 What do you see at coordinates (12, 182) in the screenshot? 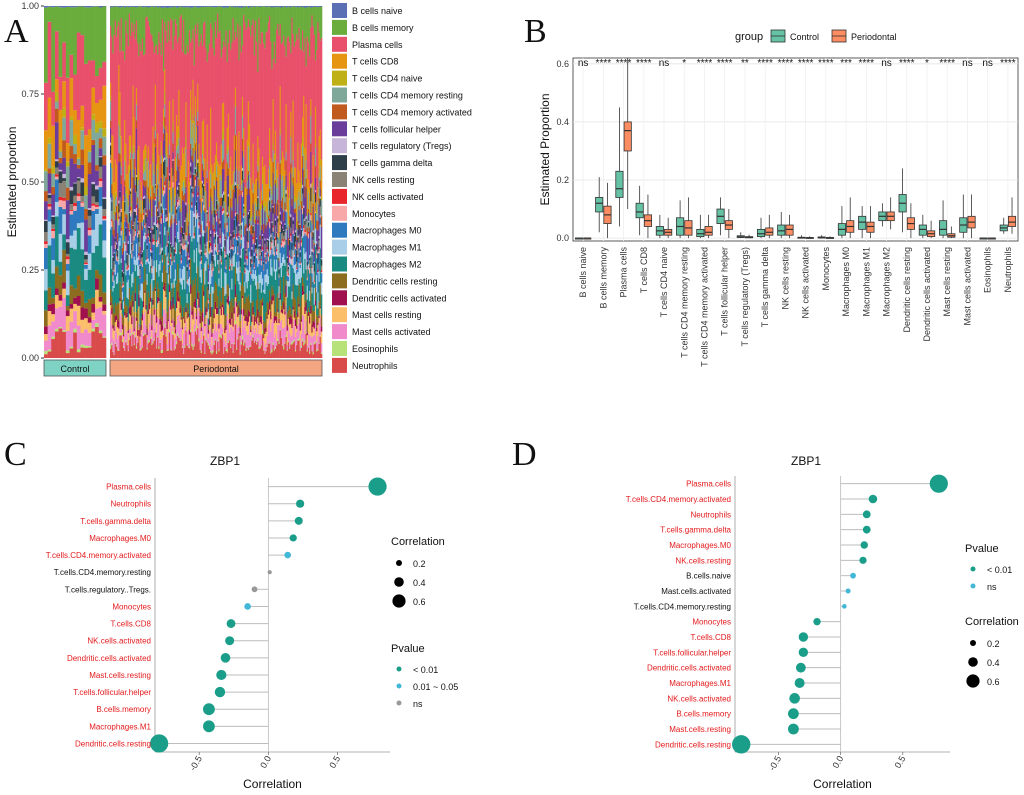
I see `y-axis-title: Estimated proportion` at bounding box center [12, 182].